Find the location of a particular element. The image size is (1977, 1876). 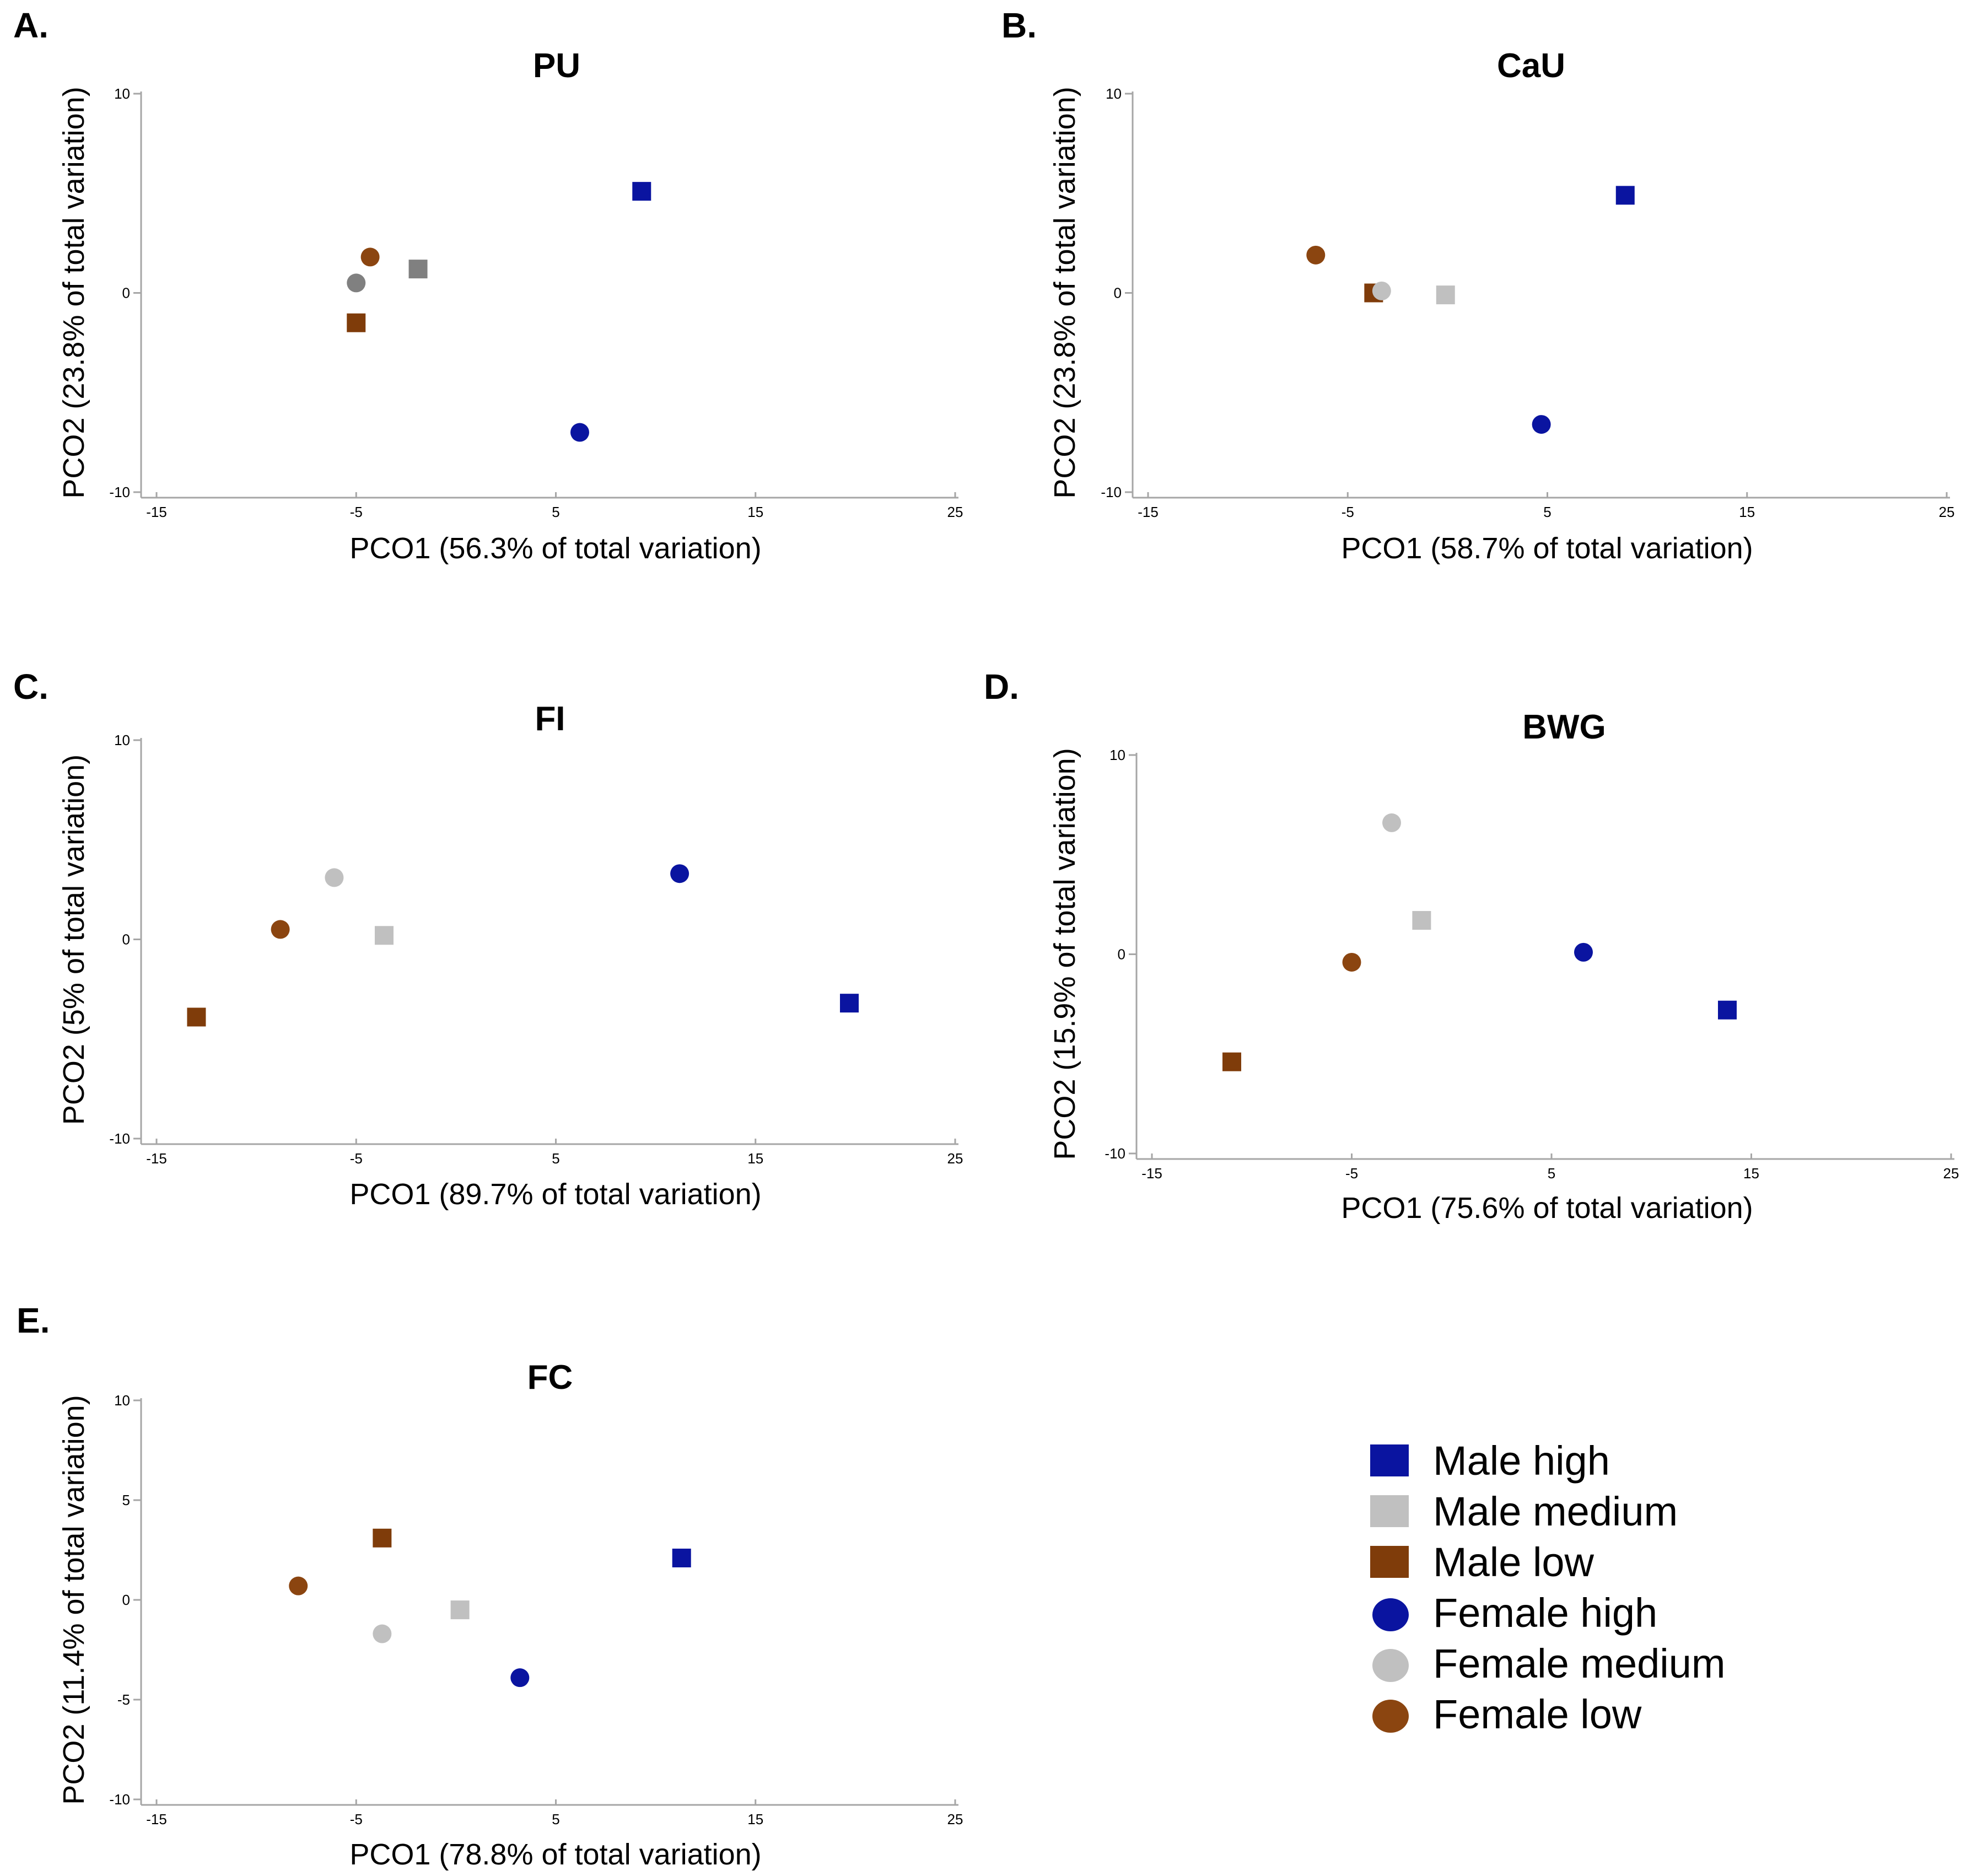

chart-title: CaU is located at coordinates (1531, 66).